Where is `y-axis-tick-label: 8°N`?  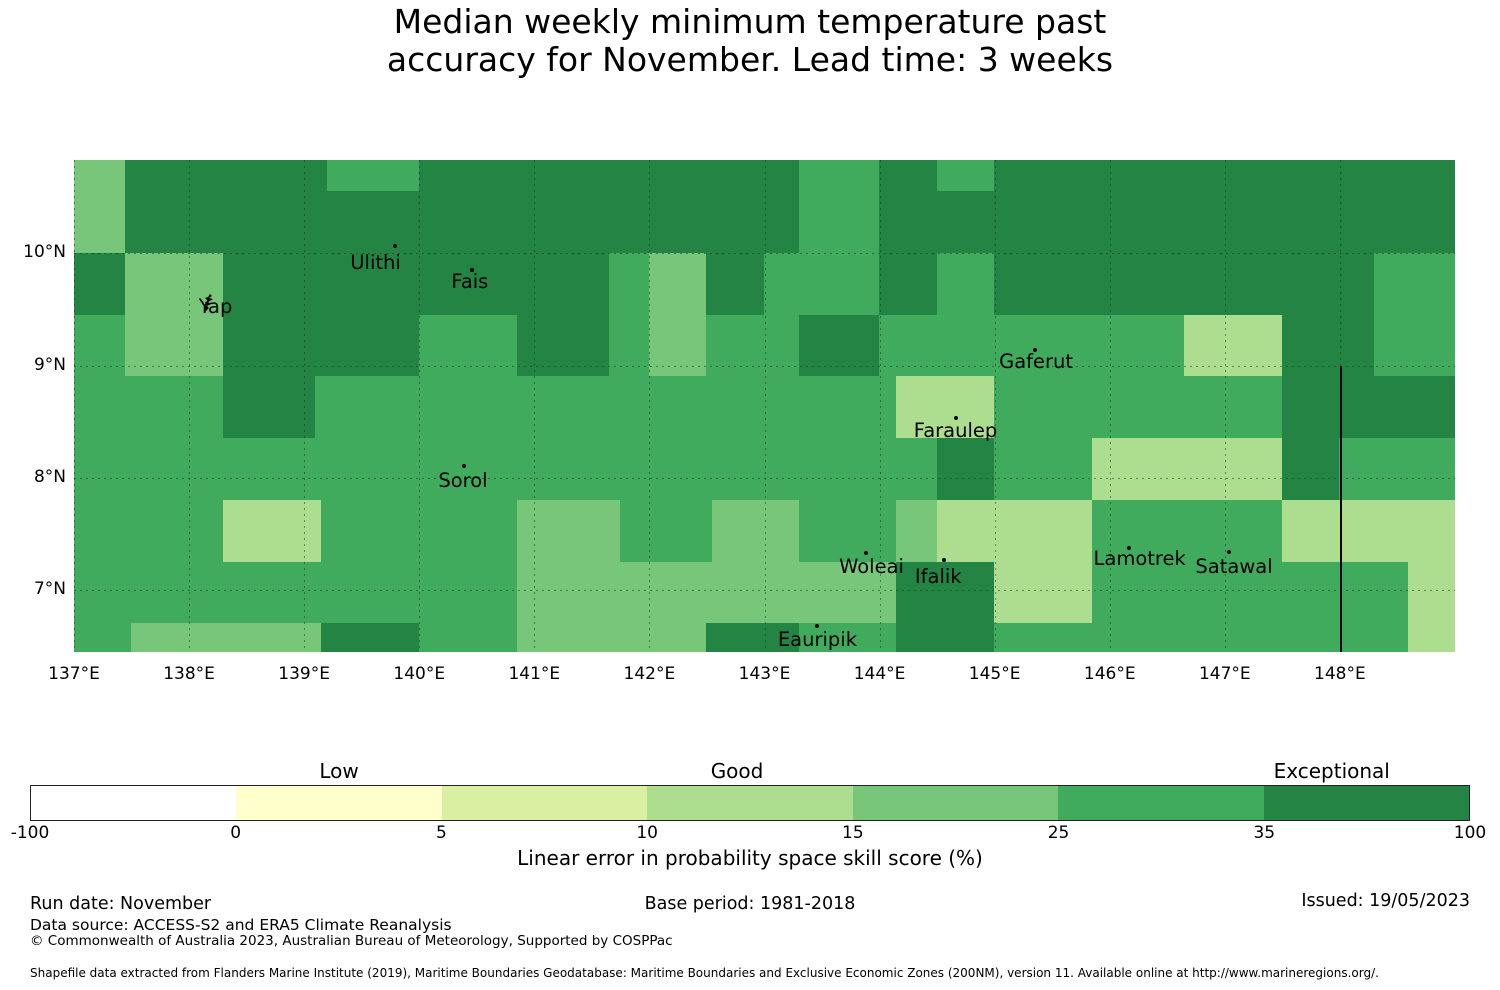 y-axis-tick-label: 8°N is located at coordinates (49, 476).